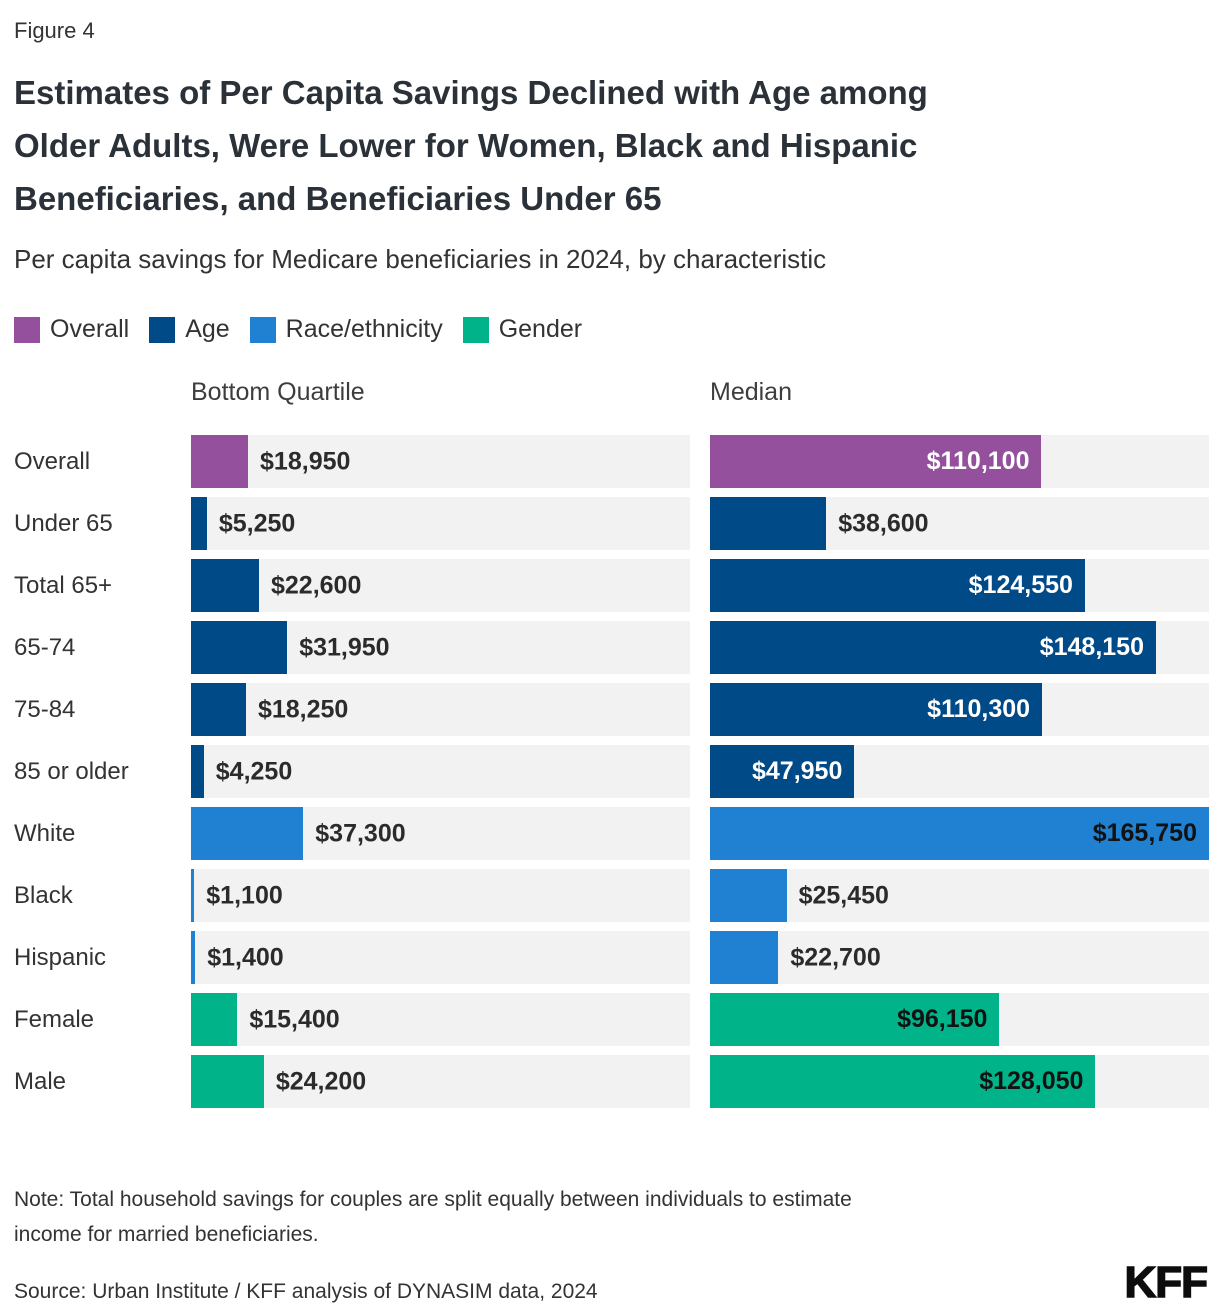 The width and height of the screenshot is (1220, 1312). I want to click on column-headers: Bottom Quartile Median, so click(611, 392).